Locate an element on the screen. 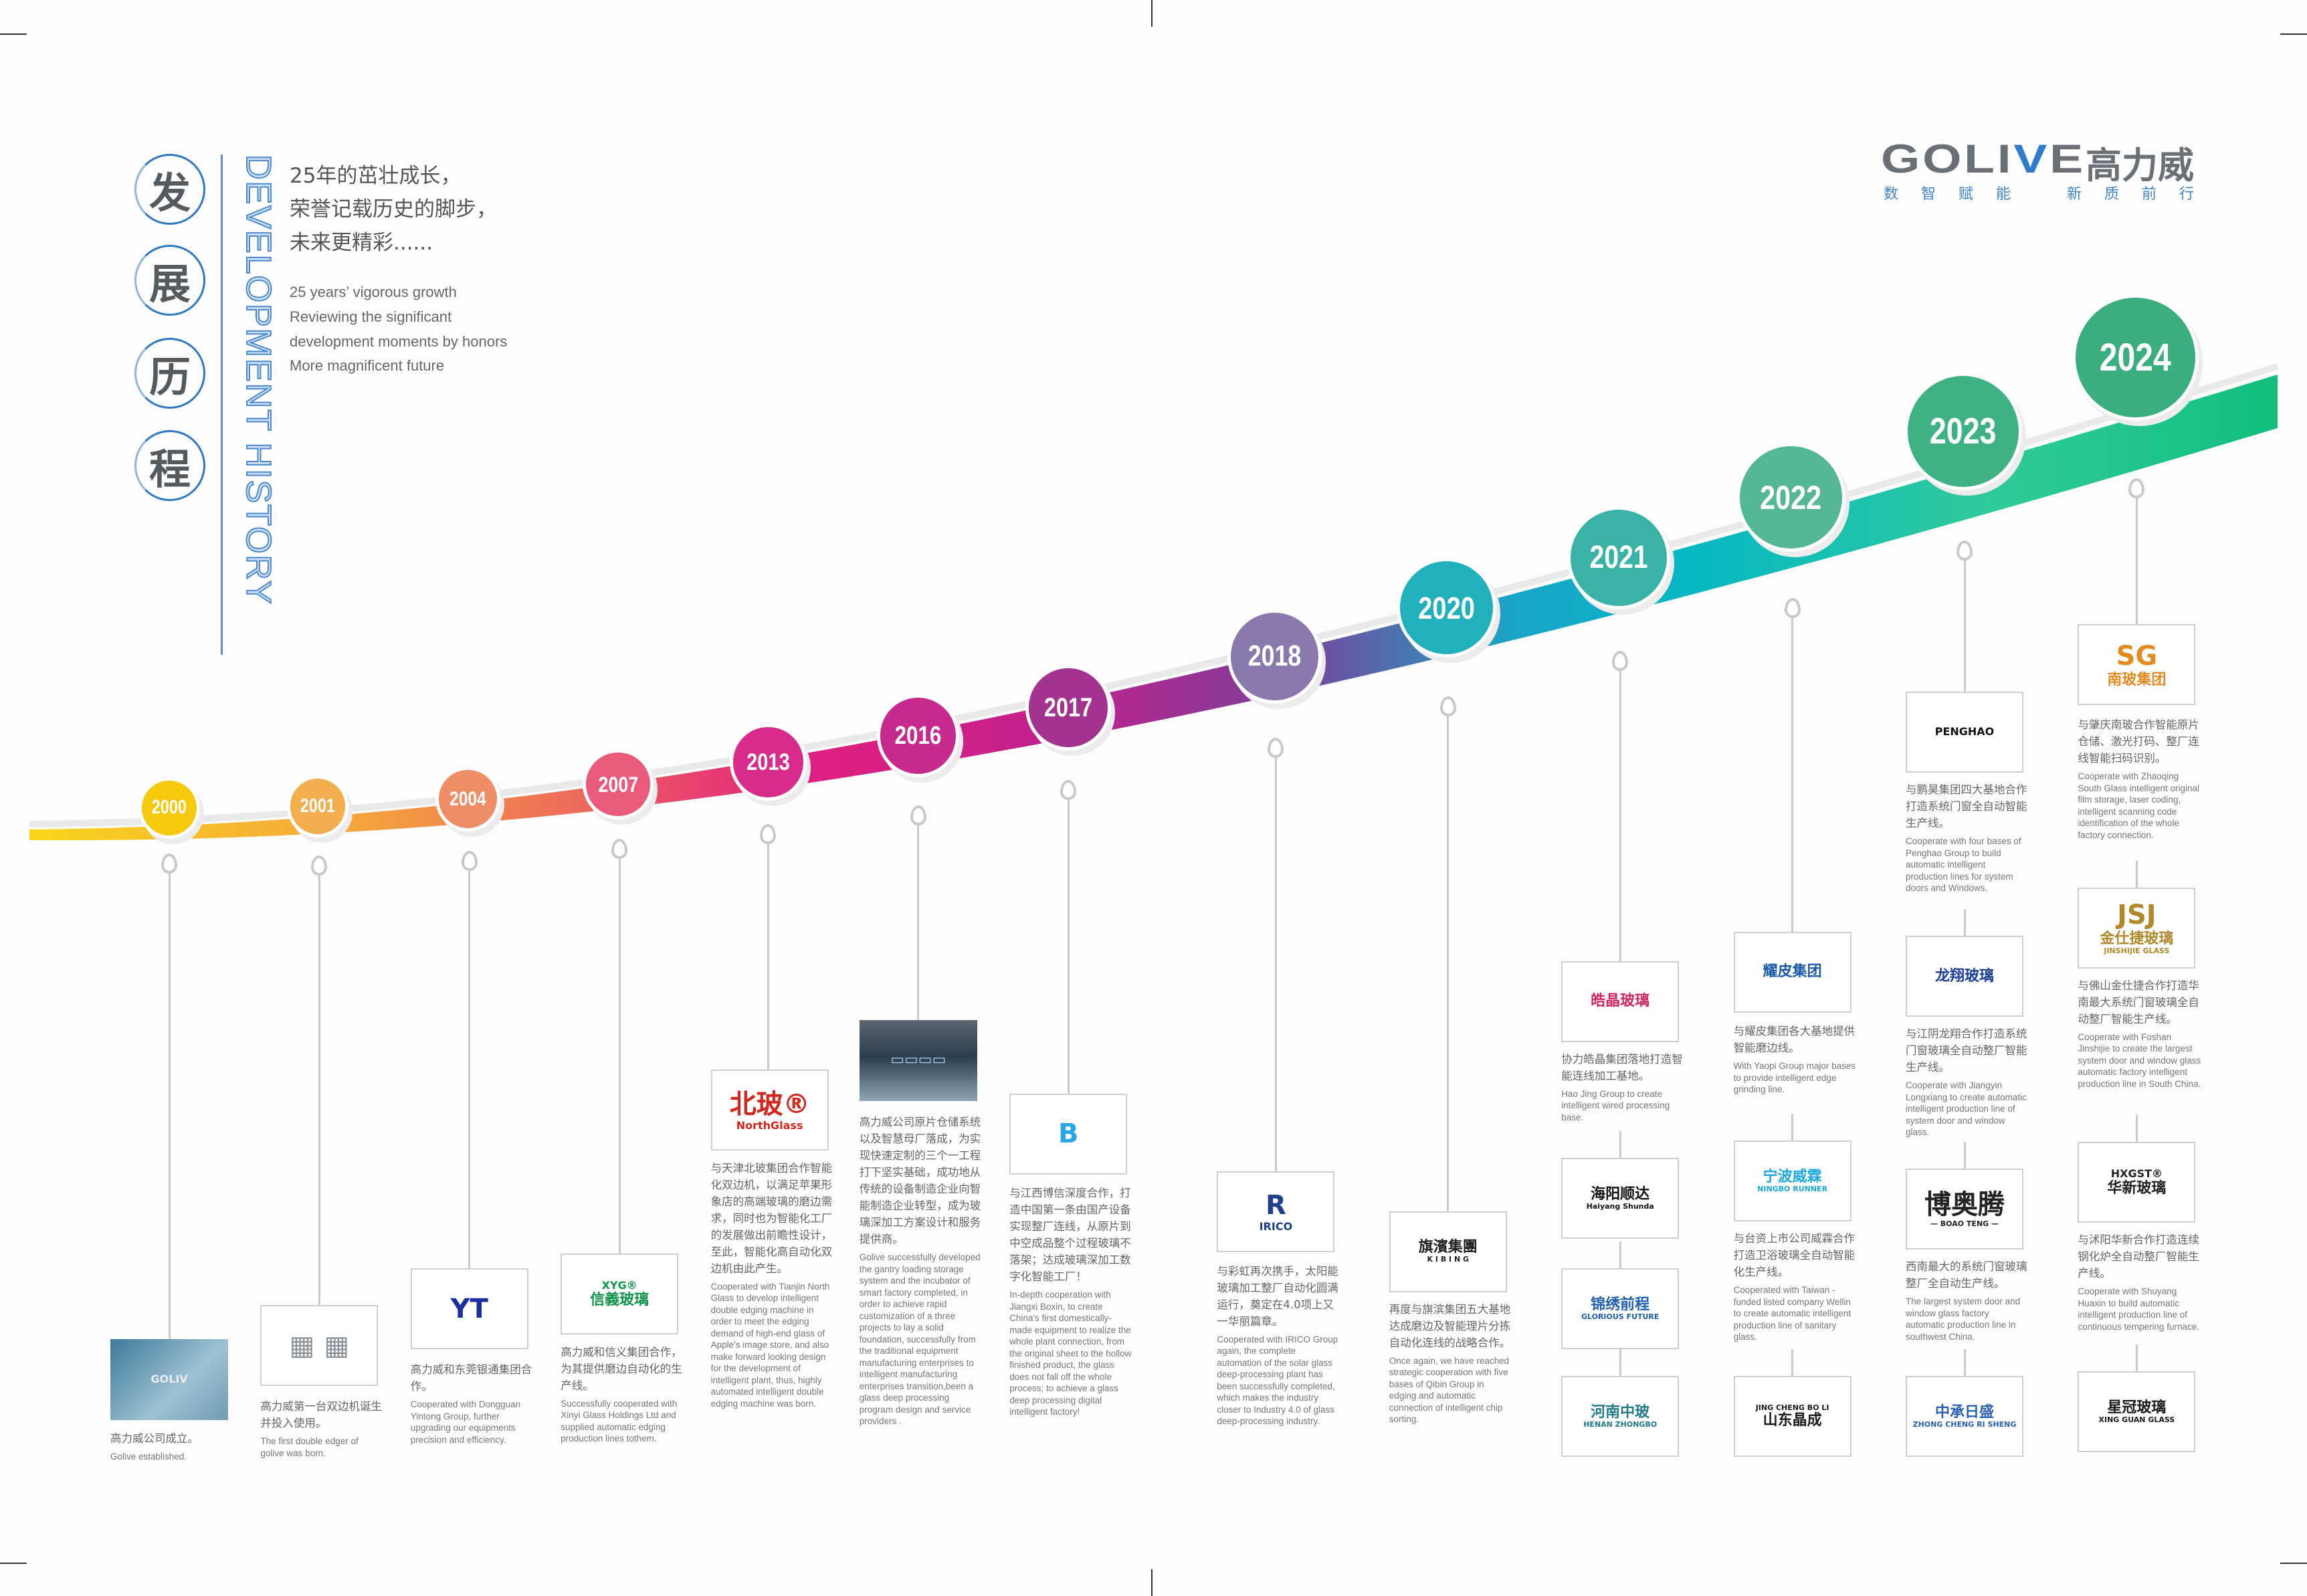 Image resolution: width=2307 pixels, height=1596 pixels. year-badge: 2007 is located at coordinates (619, 784).